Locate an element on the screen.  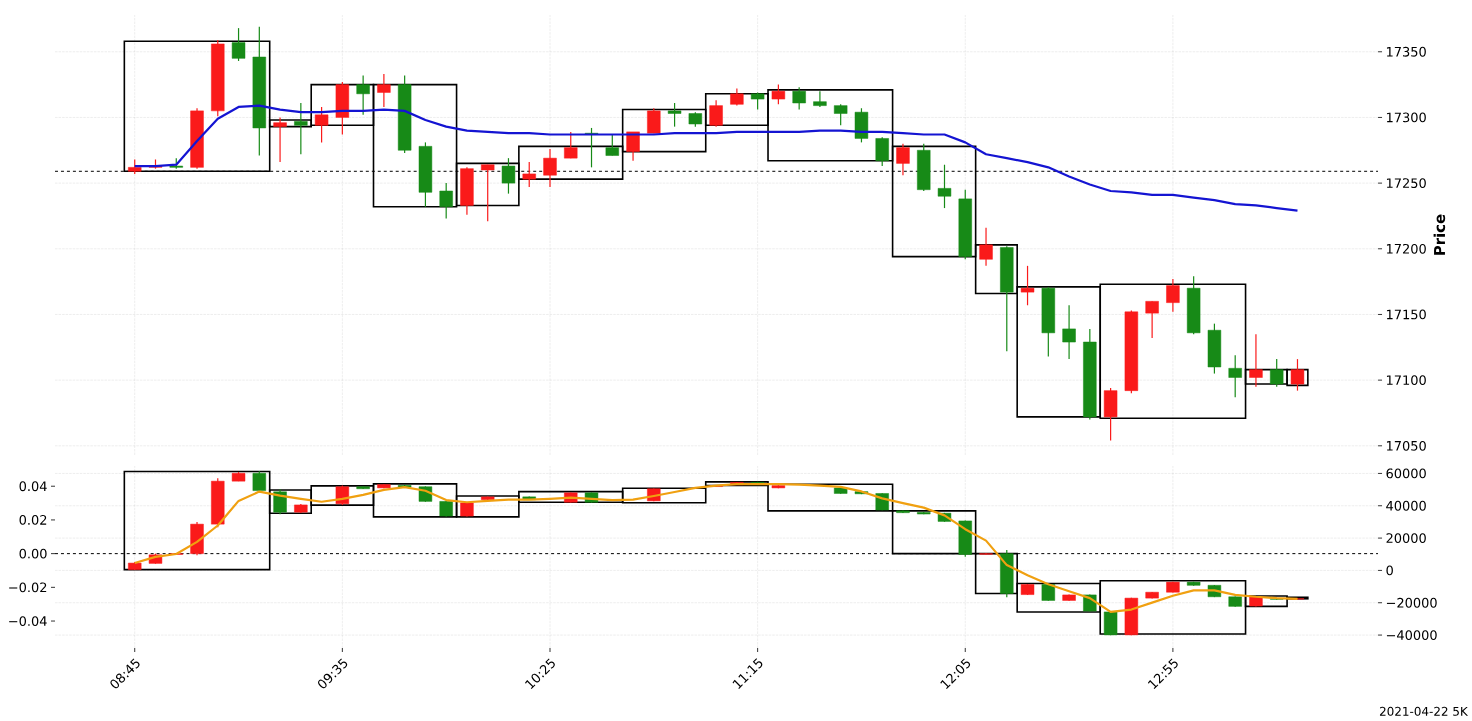
y2-tick-label: −40000 is located at coordinates (1411, 635).